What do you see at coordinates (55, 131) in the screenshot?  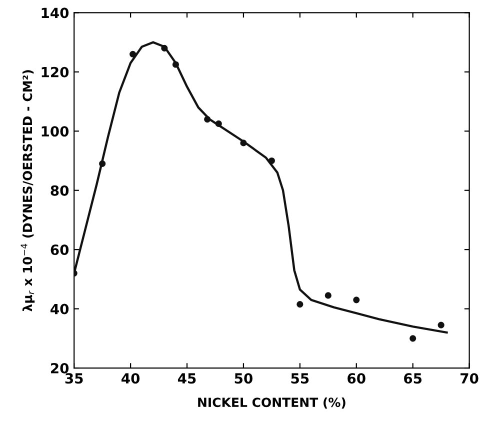 I see `y-tick-label: 100` at bounding box center [55, 131].